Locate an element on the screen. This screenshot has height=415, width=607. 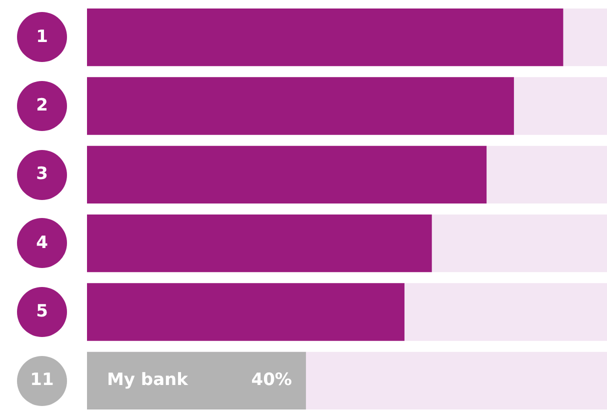
y-tick-label: 2 is located at coordinates (42, 105).